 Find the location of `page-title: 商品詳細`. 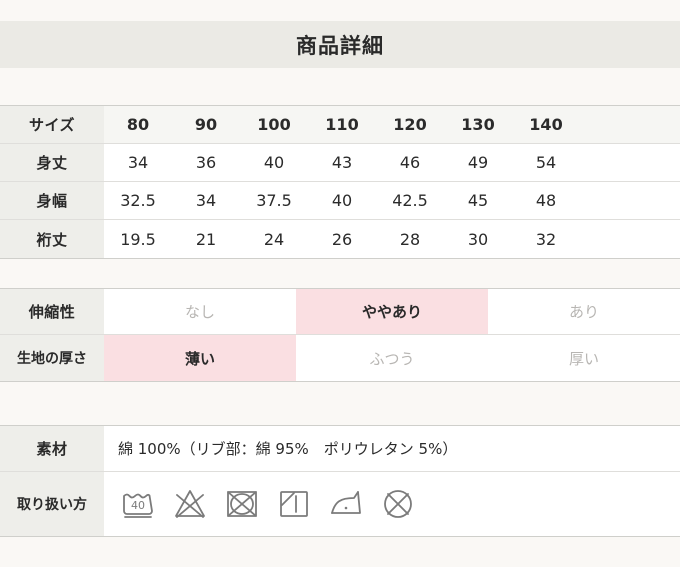

page-title: 商品詳細 is located at coordinates (340, 45).